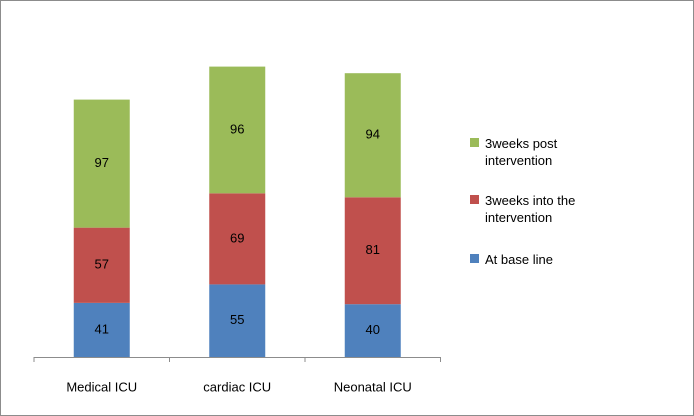 Image resolution: width=694 pixels, height=416 pixels. I want to click on data-label: 94, so click(373, 134).